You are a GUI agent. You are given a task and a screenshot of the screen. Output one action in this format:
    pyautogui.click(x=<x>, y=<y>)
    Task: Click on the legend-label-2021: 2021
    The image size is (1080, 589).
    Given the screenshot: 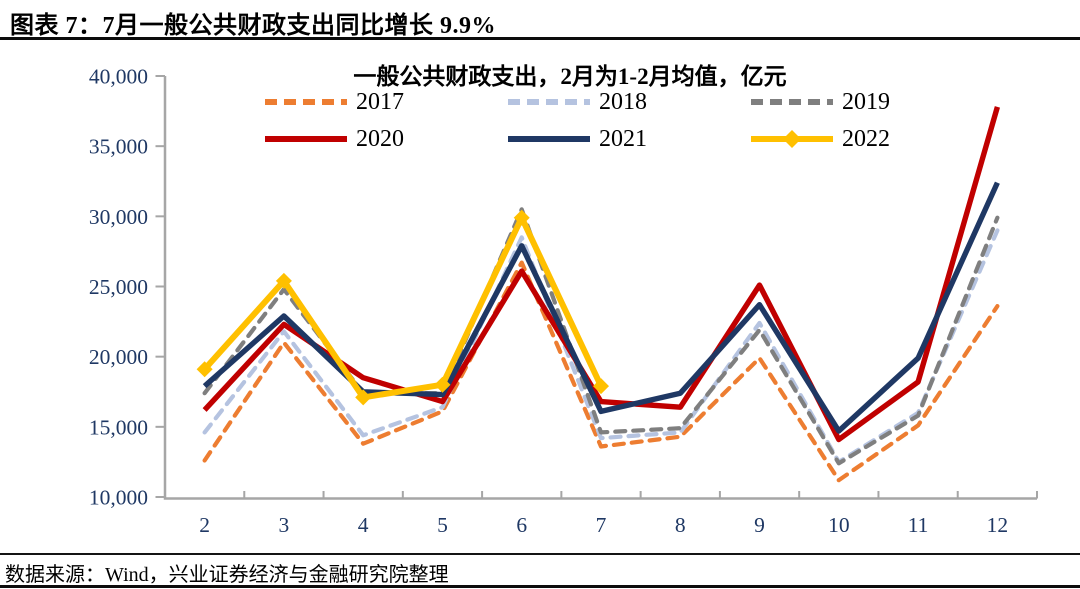 What is the action you would take?
    pyautogui.click(x=623, y=139)
    